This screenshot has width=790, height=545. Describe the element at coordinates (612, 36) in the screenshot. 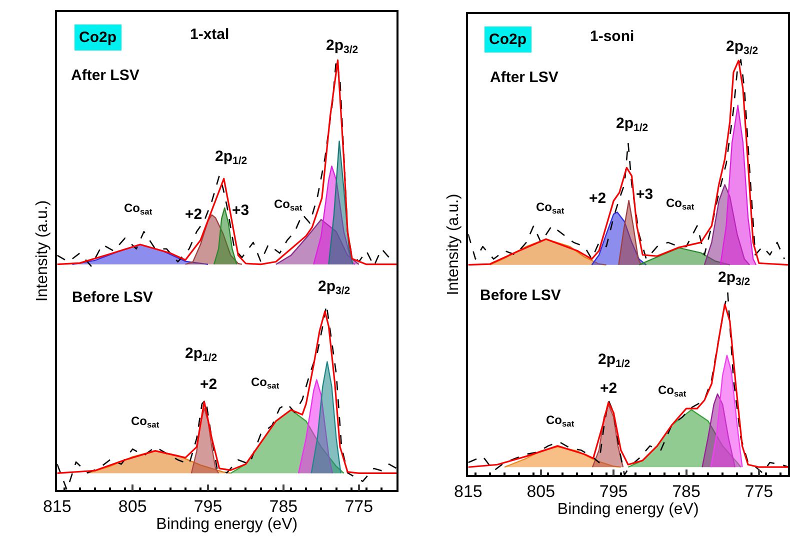

I see `chart-title: 1-soni` at that location.